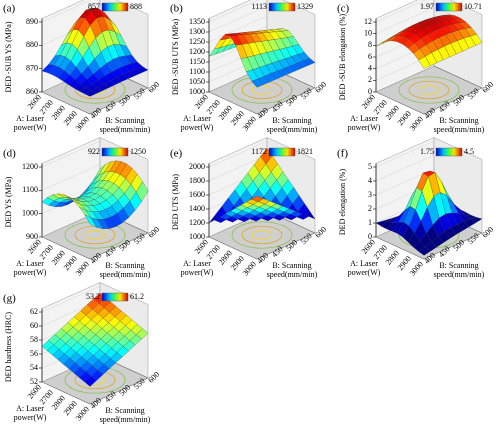 The height and width of the screenshot is (432, 500). Describe the element at coordinates (9, 154) in the screenshot. I see `panel-label: (d)` at that location.